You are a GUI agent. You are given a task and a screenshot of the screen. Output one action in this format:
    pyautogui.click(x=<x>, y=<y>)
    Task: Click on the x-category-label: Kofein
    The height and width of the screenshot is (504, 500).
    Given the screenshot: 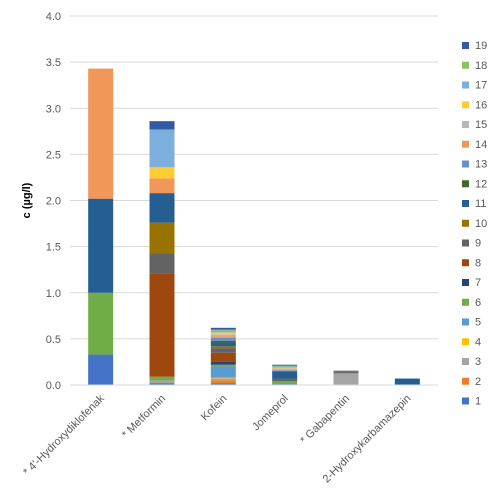 What is the action you would take?
    pyautogui.click(x=214, y=408)
    